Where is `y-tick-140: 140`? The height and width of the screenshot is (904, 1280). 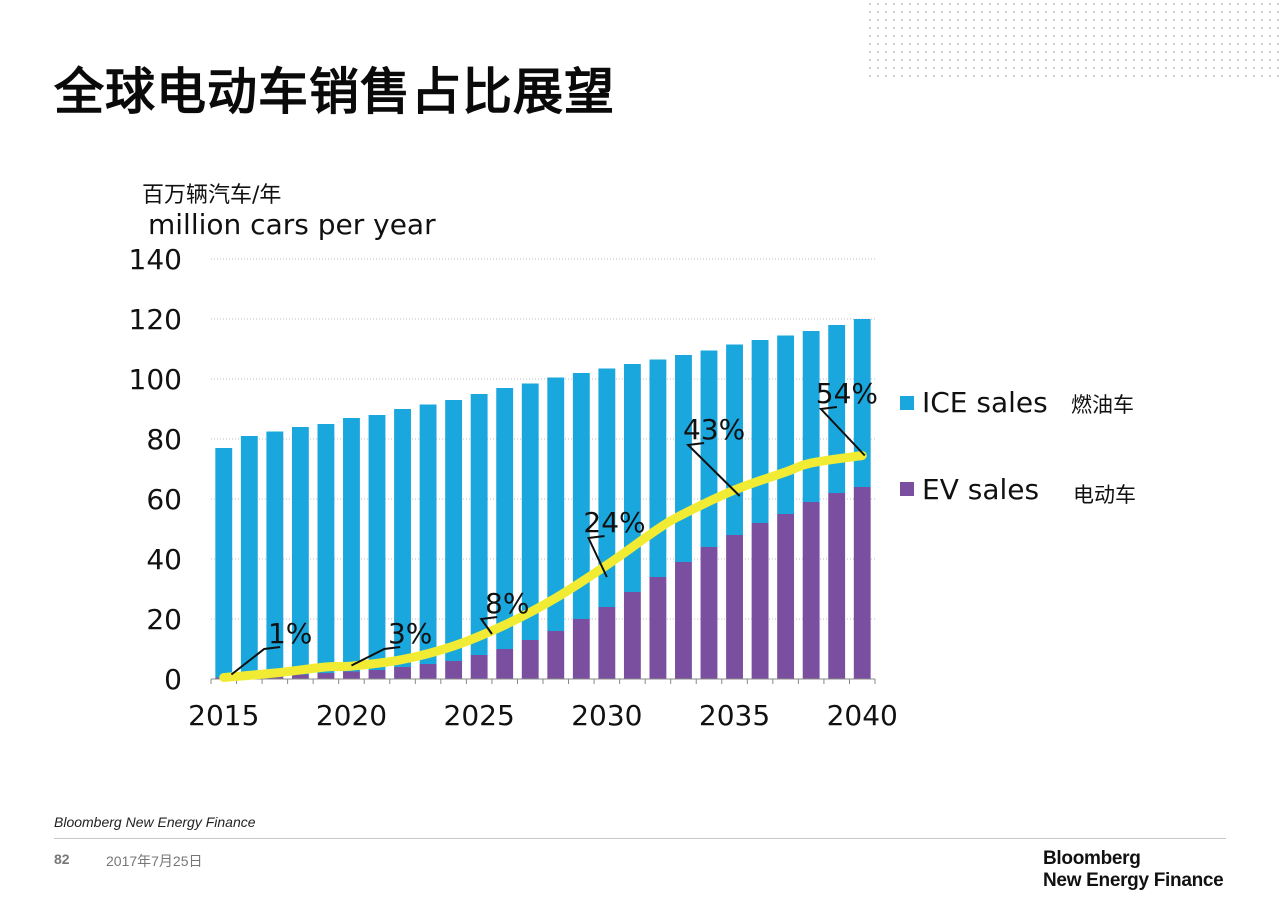
y-tick-140: 140 is located at coordinates (155, 259).